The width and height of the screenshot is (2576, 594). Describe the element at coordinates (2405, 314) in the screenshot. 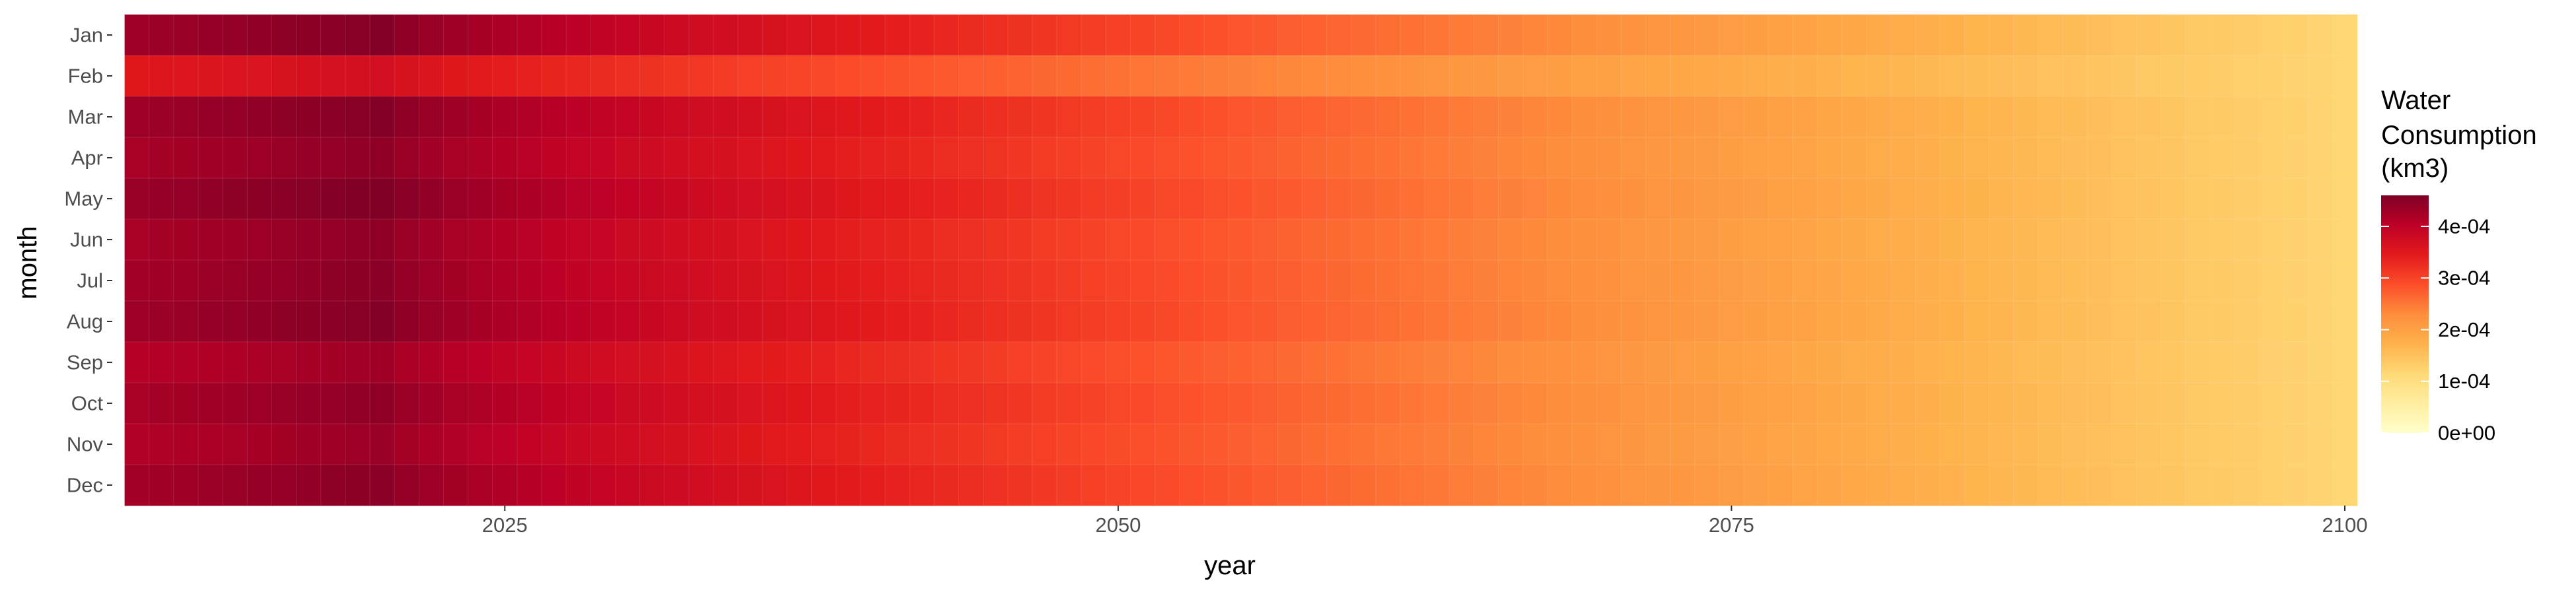

I see `legend-colorbar` at that location.